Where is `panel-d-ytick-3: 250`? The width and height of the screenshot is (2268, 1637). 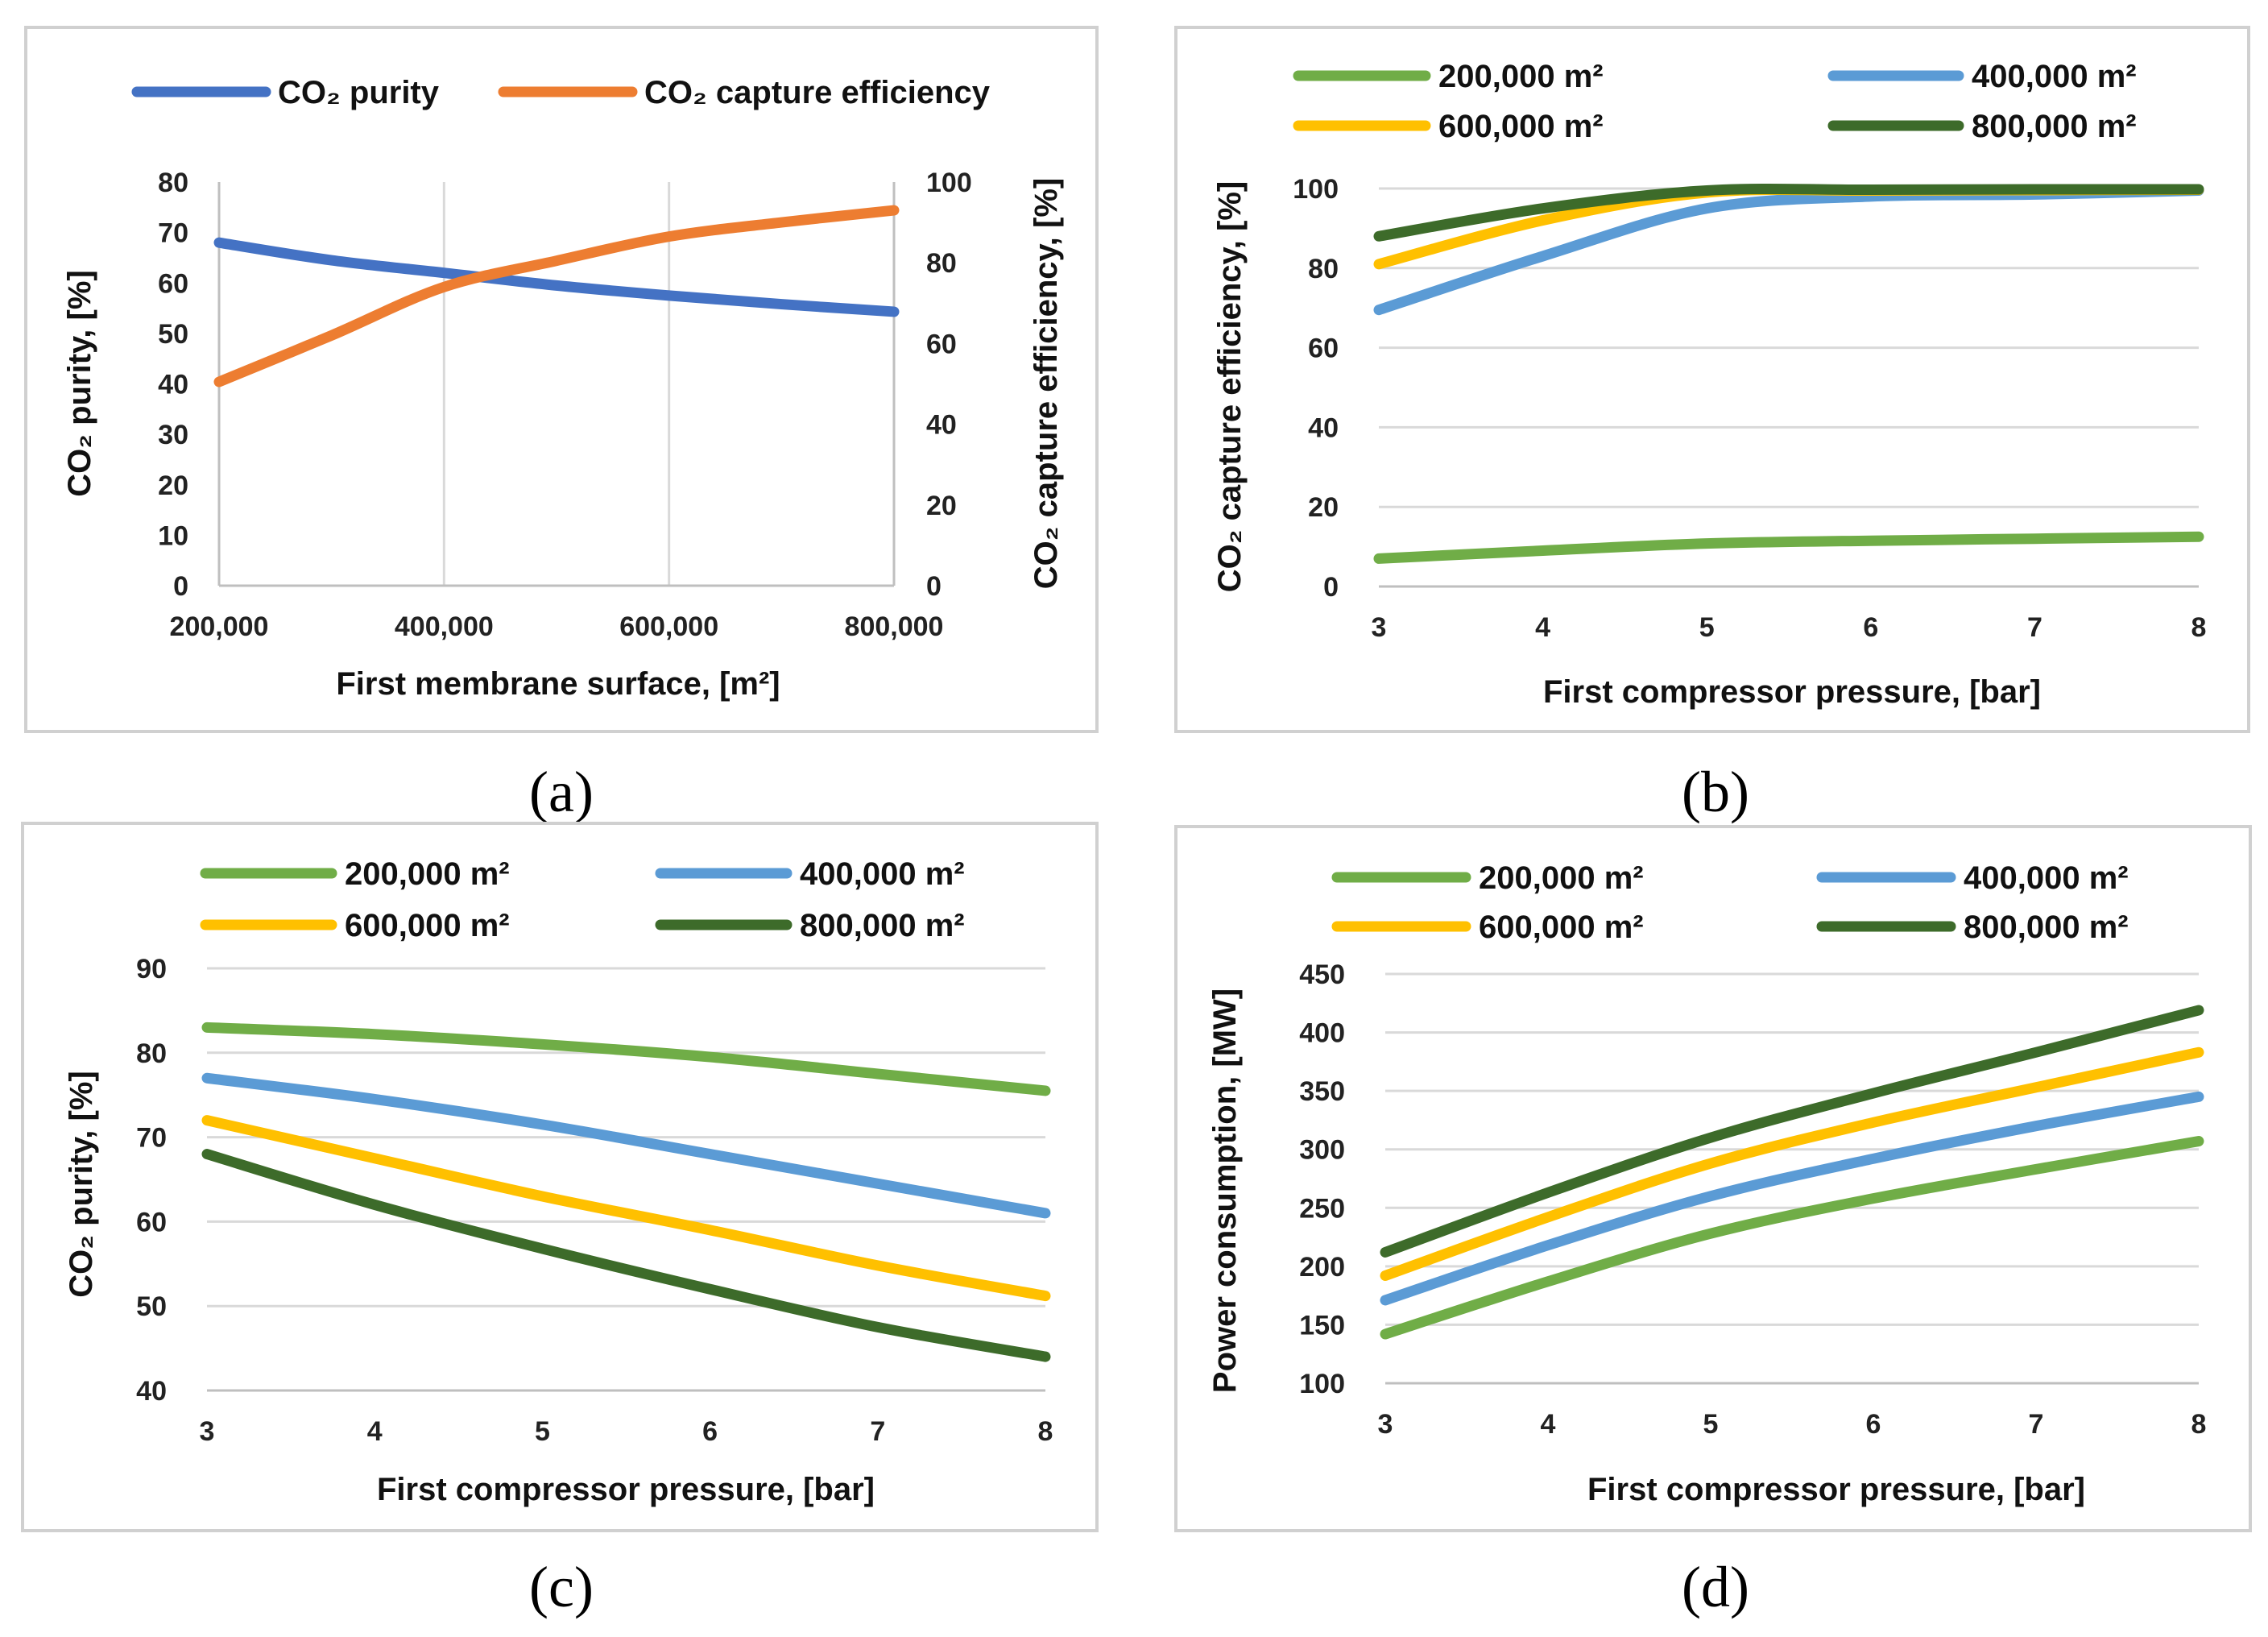 panel-d-ytick-3: 250 is located at coordinates (1322, 1208).